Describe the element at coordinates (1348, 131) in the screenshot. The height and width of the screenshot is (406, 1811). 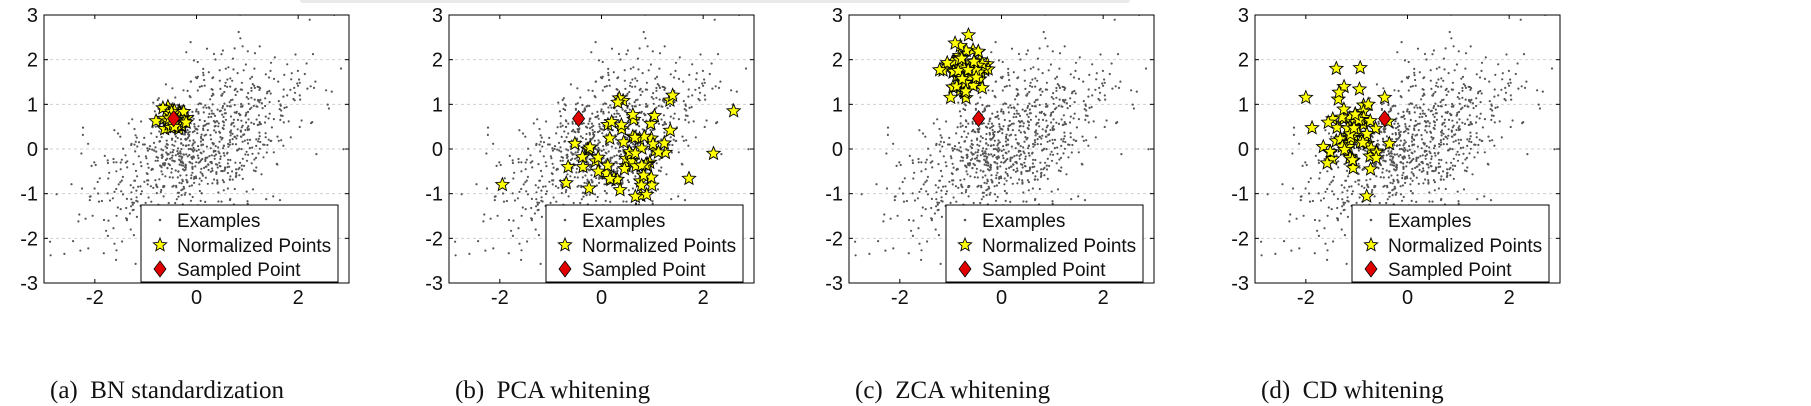
I see `normalized-points-series` at that location.